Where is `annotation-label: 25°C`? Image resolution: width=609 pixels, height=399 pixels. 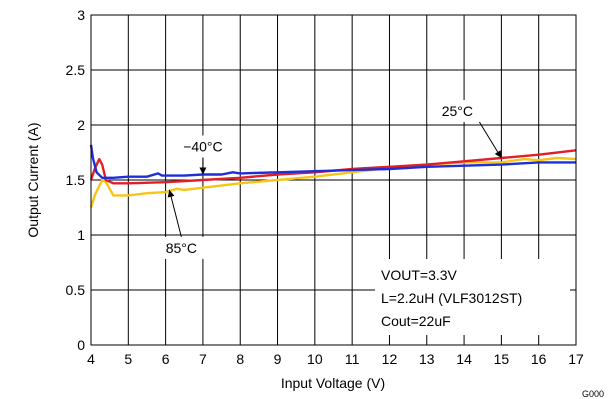
annotation-label: 25°C is located at coordinates (457, 111).